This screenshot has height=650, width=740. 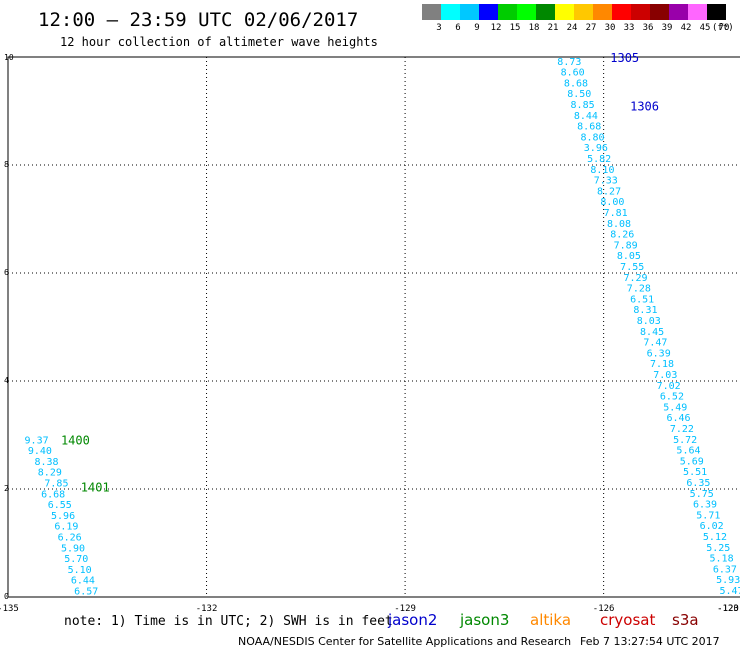 What do you see at coordinates (572, 28) in the screenshot?
I see `color-scale-label: 24` at bounding box center [572, 28].